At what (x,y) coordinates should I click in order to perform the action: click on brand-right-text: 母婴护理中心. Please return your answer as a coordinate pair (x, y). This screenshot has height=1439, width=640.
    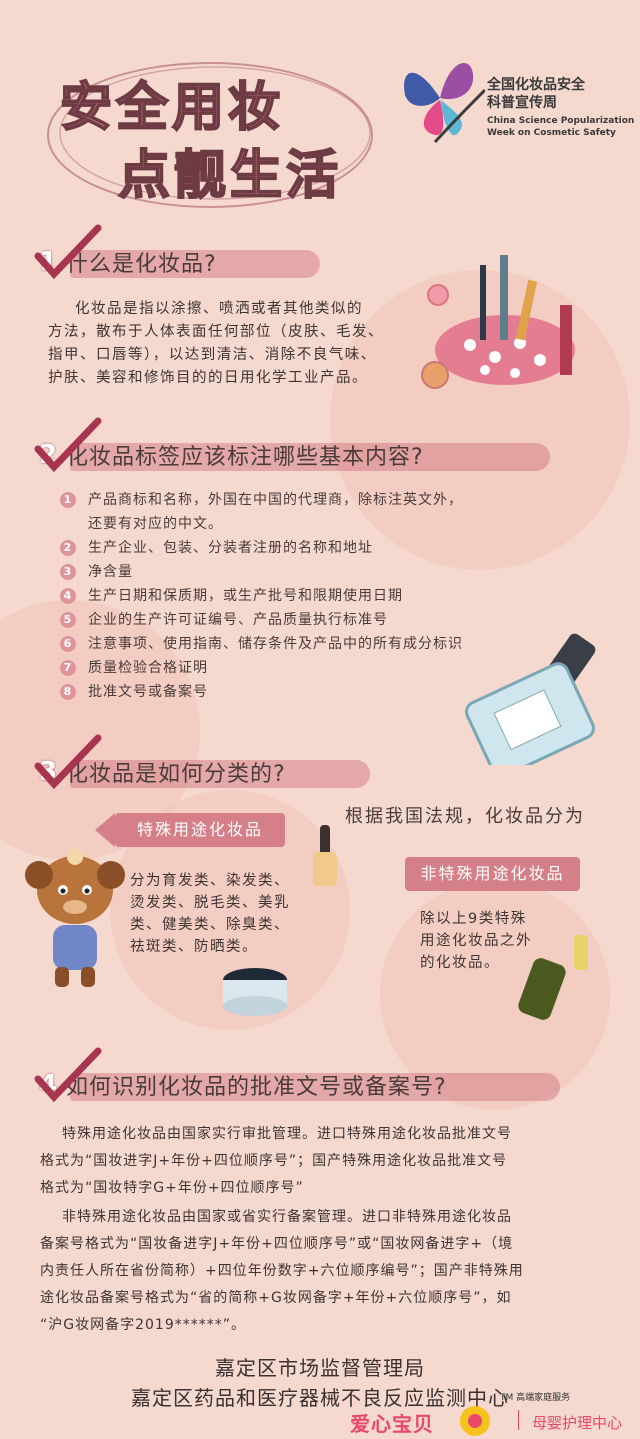
    Looking at the image, I should click on (577, 1423).